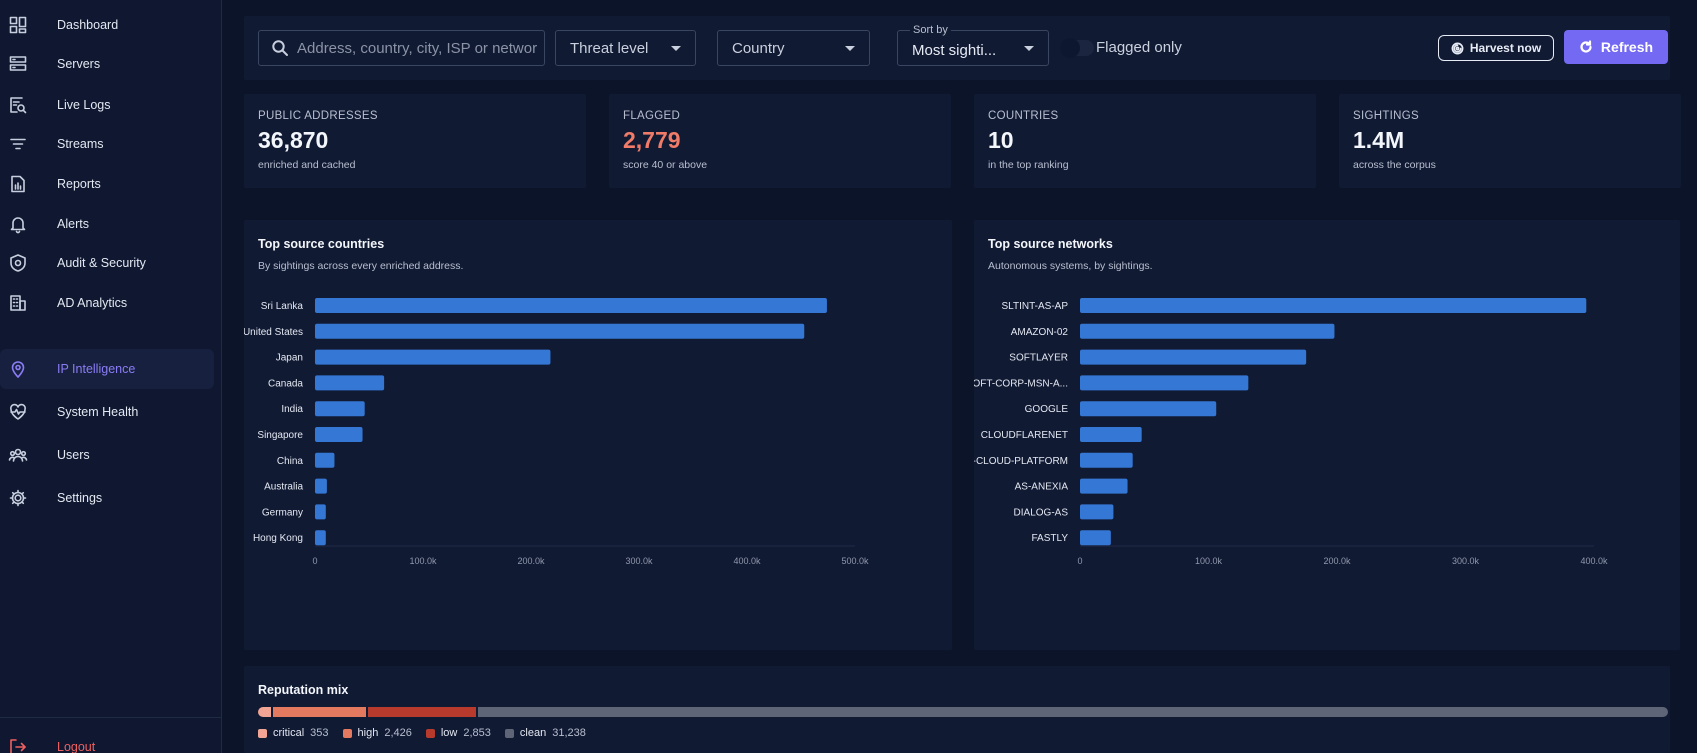 Image resolution: width=1697 pixels, height=753 pixels. Describe the element at coordinates (319, 733) in the screenshot. I see `legend-count: 353` at that location.